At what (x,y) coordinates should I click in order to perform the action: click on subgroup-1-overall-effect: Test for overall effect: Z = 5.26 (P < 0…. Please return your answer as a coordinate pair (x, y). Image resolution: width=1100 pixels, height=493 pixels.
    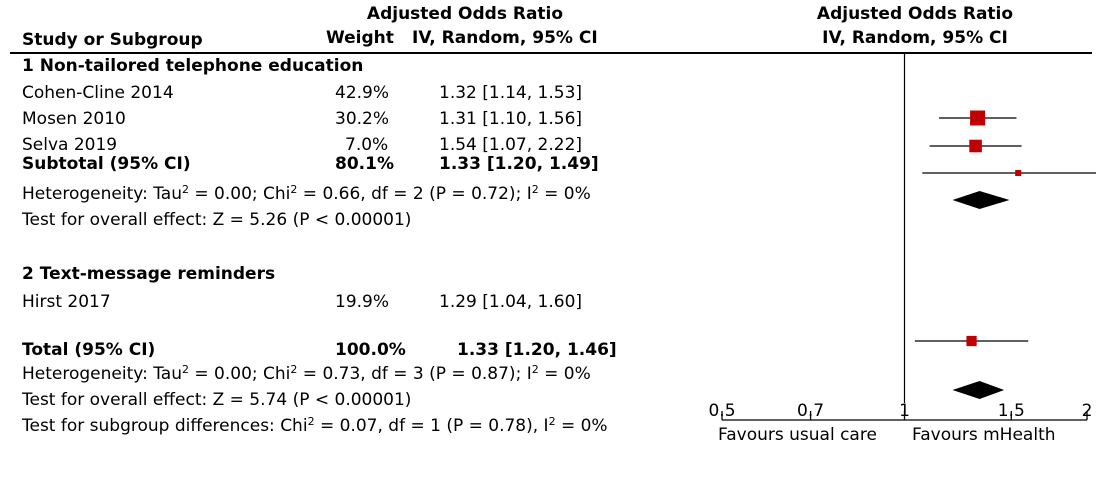
    Looking at the image, I should click on (217, 220).